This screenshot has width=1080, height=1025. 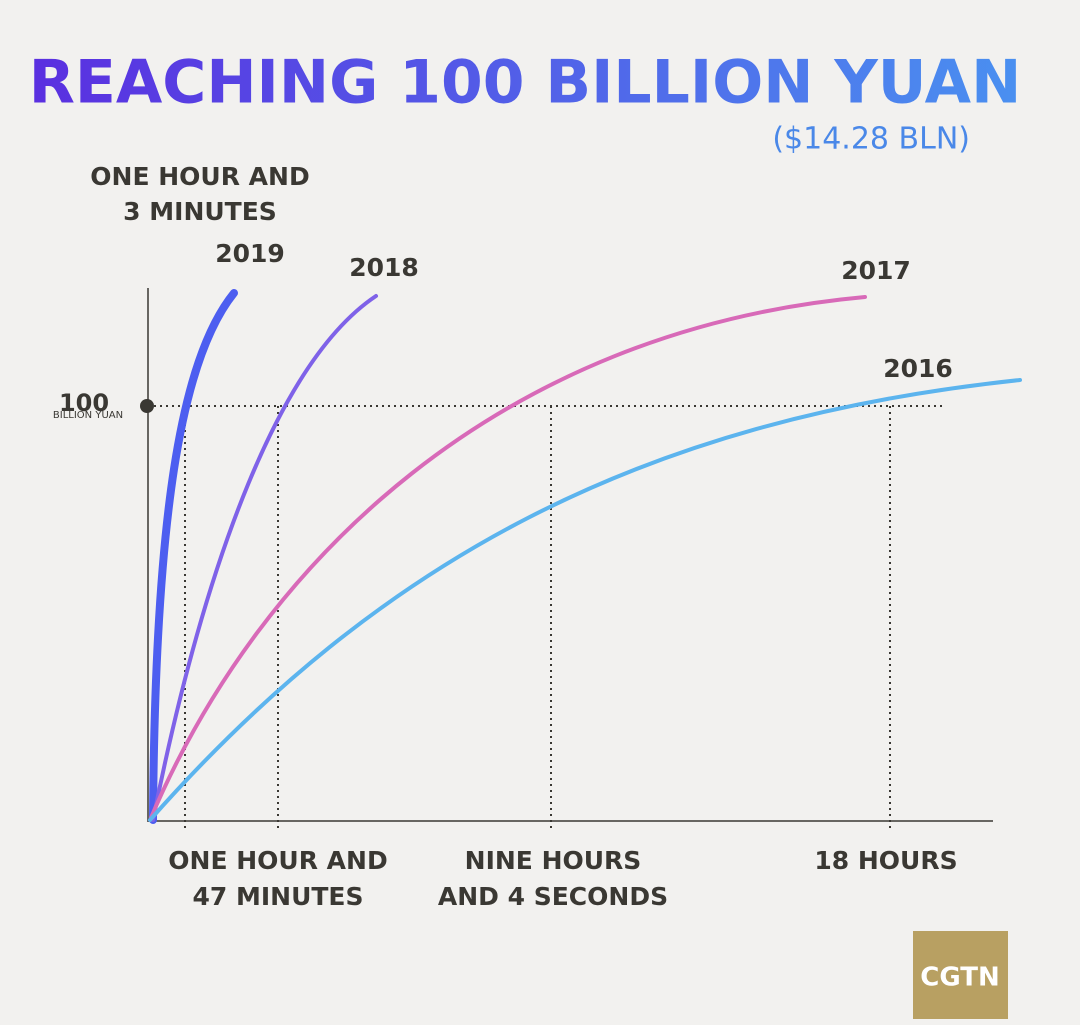 What do you see at coordinates (147, 406) in the screenshot?
I see `tick-dot` at bounding box center [147, 406].